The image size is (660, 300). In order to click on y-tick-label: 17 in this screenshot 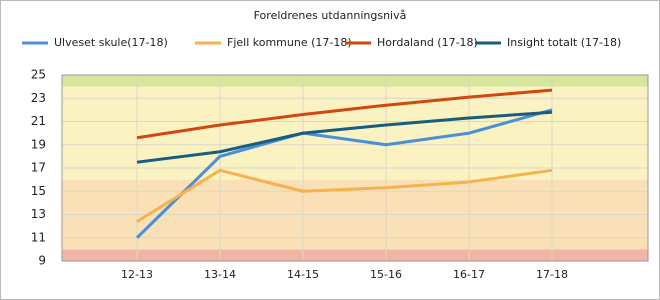, I will do `click(38, 168)`.